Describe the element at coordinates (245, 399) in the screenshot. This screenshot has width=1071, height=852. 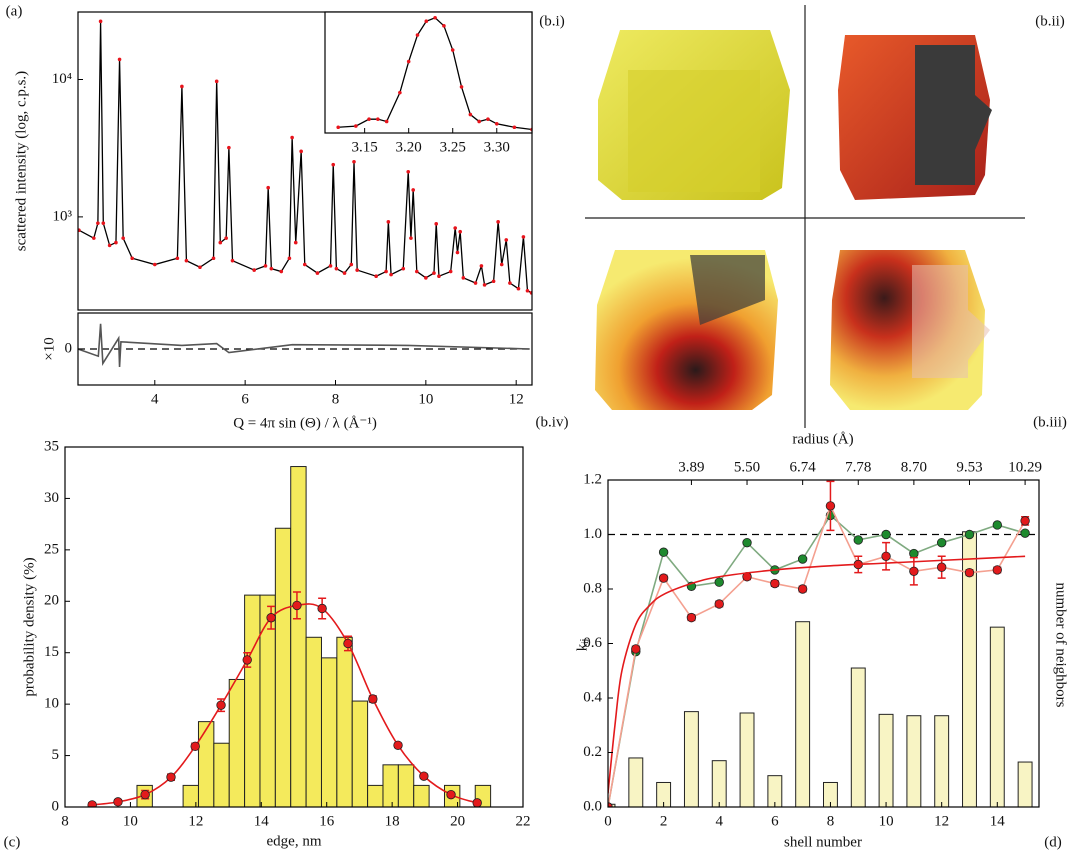
I see `x-tick-label: 6` at that location.